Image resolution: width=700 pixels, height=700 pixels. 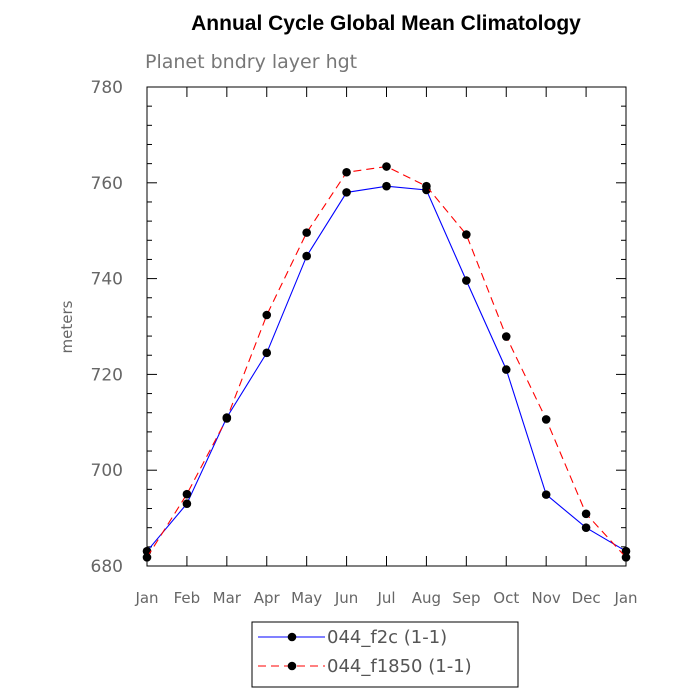 I want to click on y-tick-label: 780, so click(x=107, y=88).